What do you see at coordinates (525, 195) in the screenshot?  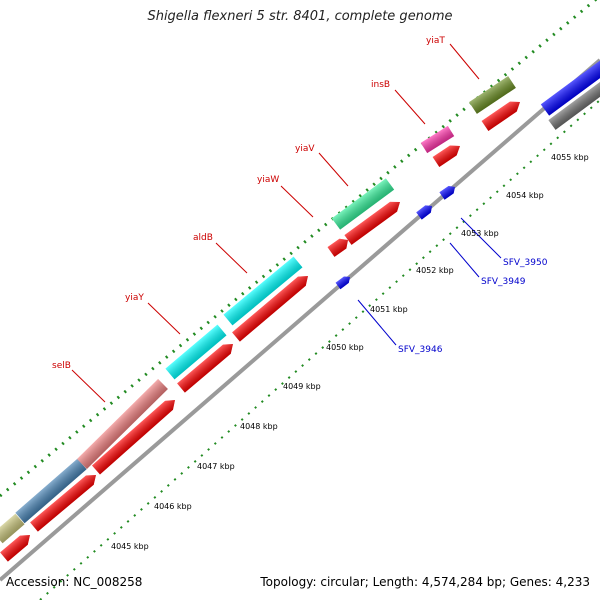 I see `tick-label-4054: 4054 kbp` at bounding box center [525, 195].